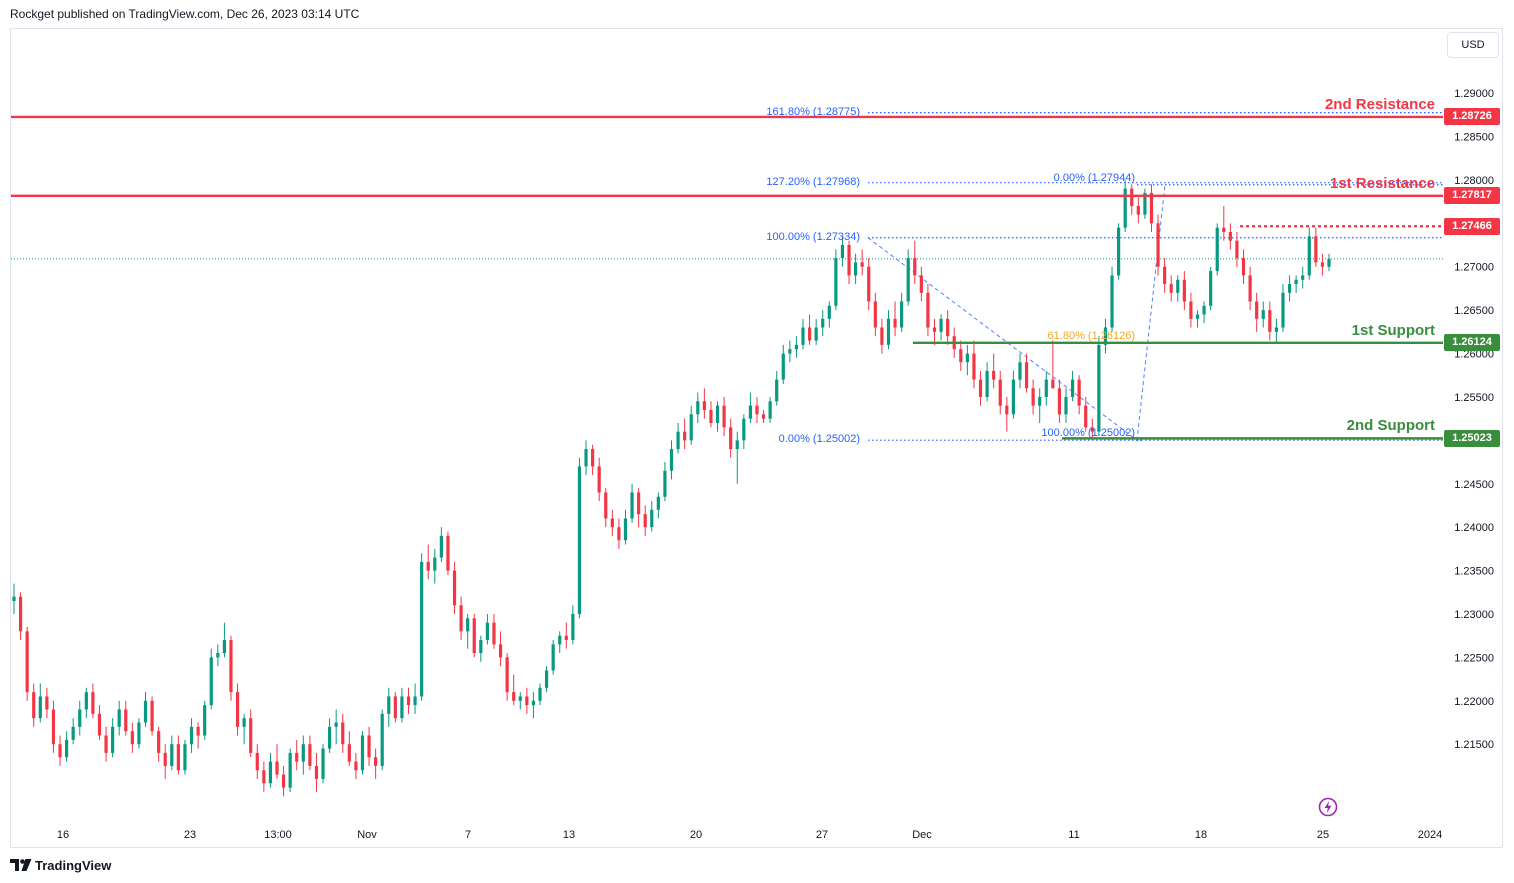 Image resolution: width=1514 pixels, height=883 pixels. What do you see at coordinates (1473, 45) in the screenshot?
I see `currency-button: USD` at bounding box center [1473, 45].